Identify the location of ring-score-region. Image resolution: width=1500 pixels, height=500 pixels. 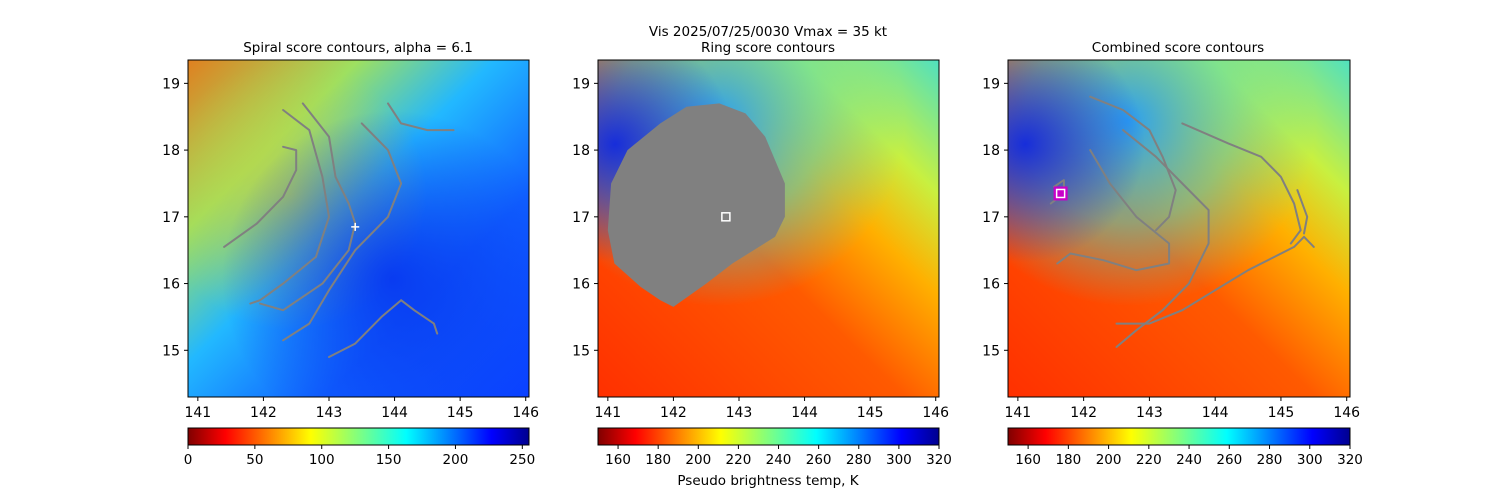
(696, 205).